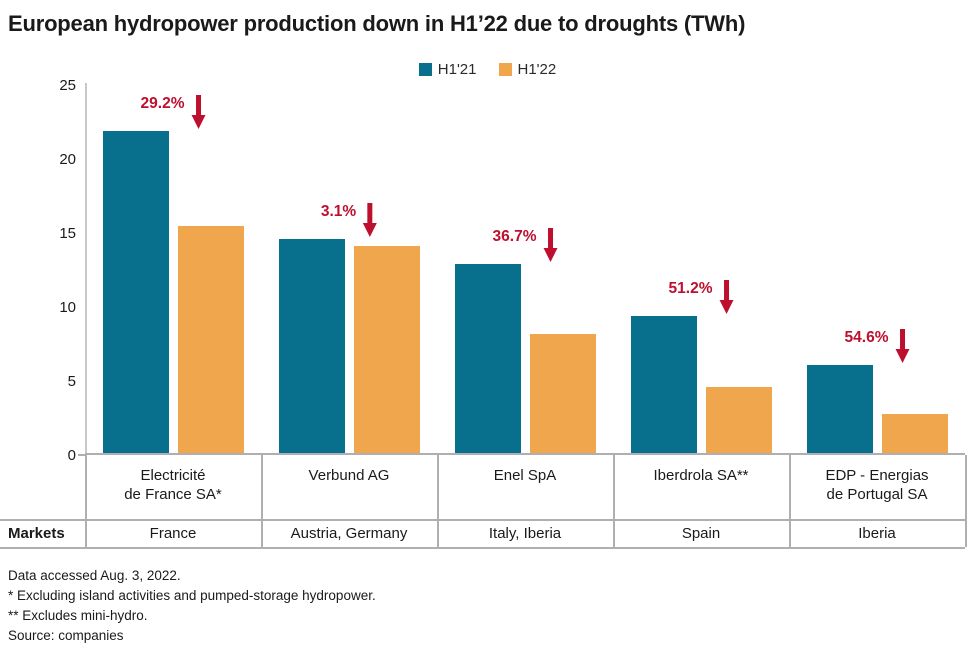 The width and height of the screenshot is (975, 662). What do you see at coordinates (482, 548) in the screenshot?
I see `table-bottom-border` at bounding box center [482, 548].